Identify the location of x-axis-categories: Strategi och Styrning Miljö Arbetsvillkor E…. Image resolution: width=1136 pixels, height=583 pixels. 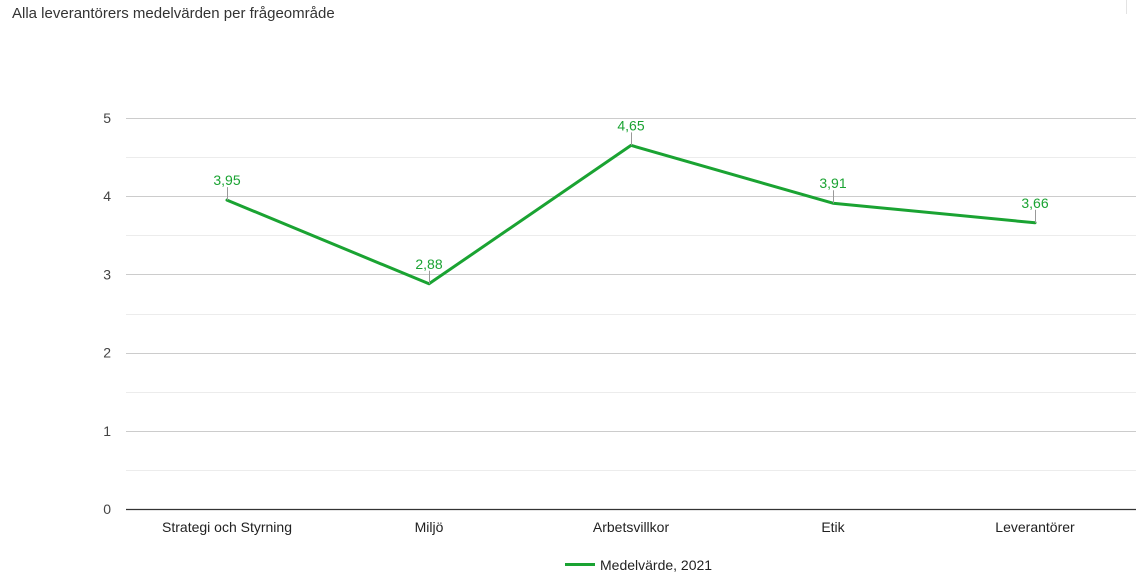
(618, 527).